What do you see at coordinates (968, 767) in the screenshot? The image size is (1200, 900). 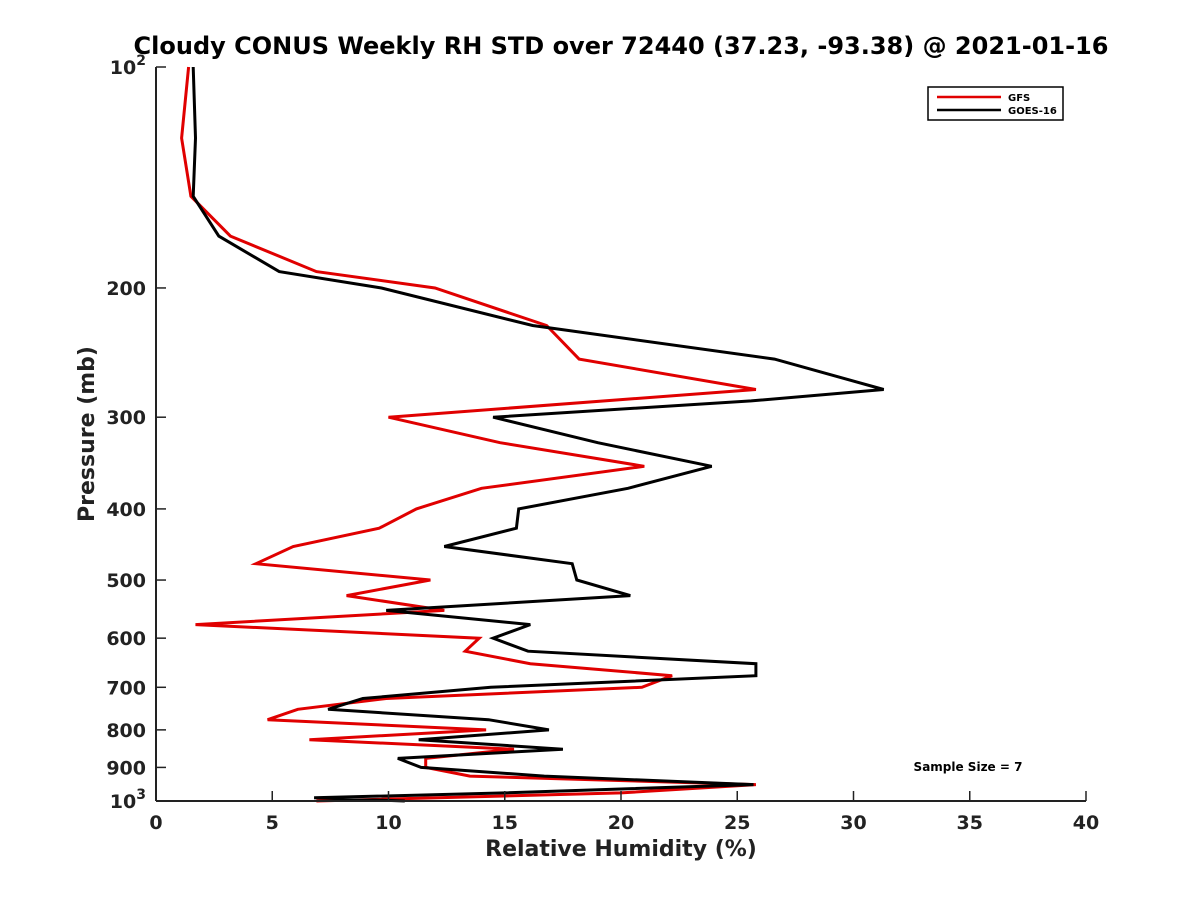 I see `sample-size-annotation: Sample Size = 7` at bounding box center [968, 767].